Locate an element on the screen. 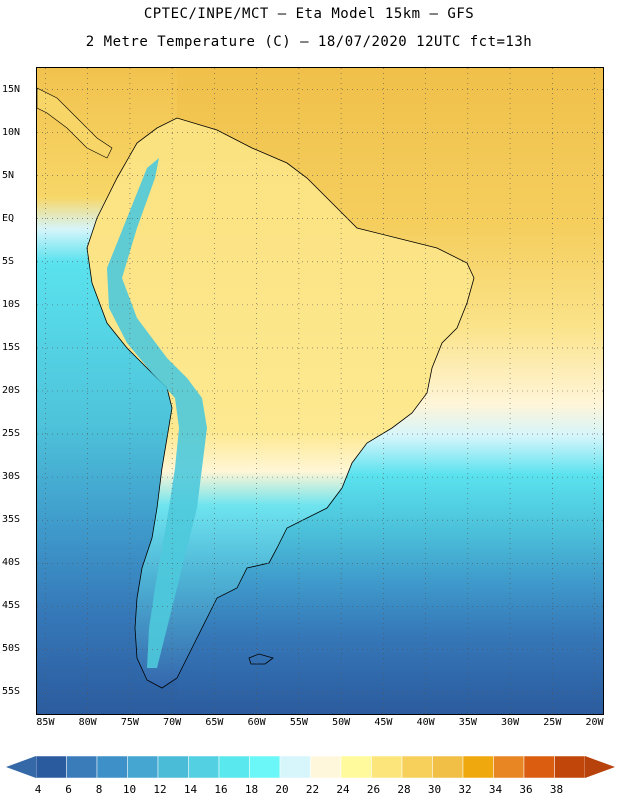 This screenshot has width=618, height=800. color-bar-label: 22 is located at coordinates (312, 789).